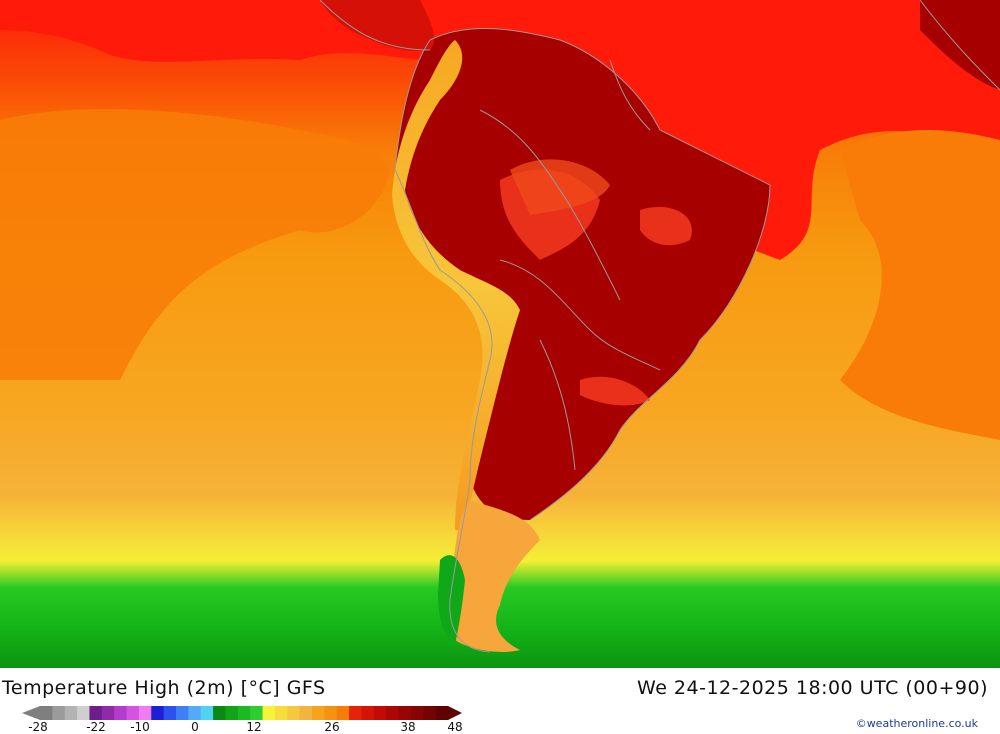  What do you see at coordinates (560, 187) in the screenshot?
I see `northern-plains-red` at bounding box center [560, 187].